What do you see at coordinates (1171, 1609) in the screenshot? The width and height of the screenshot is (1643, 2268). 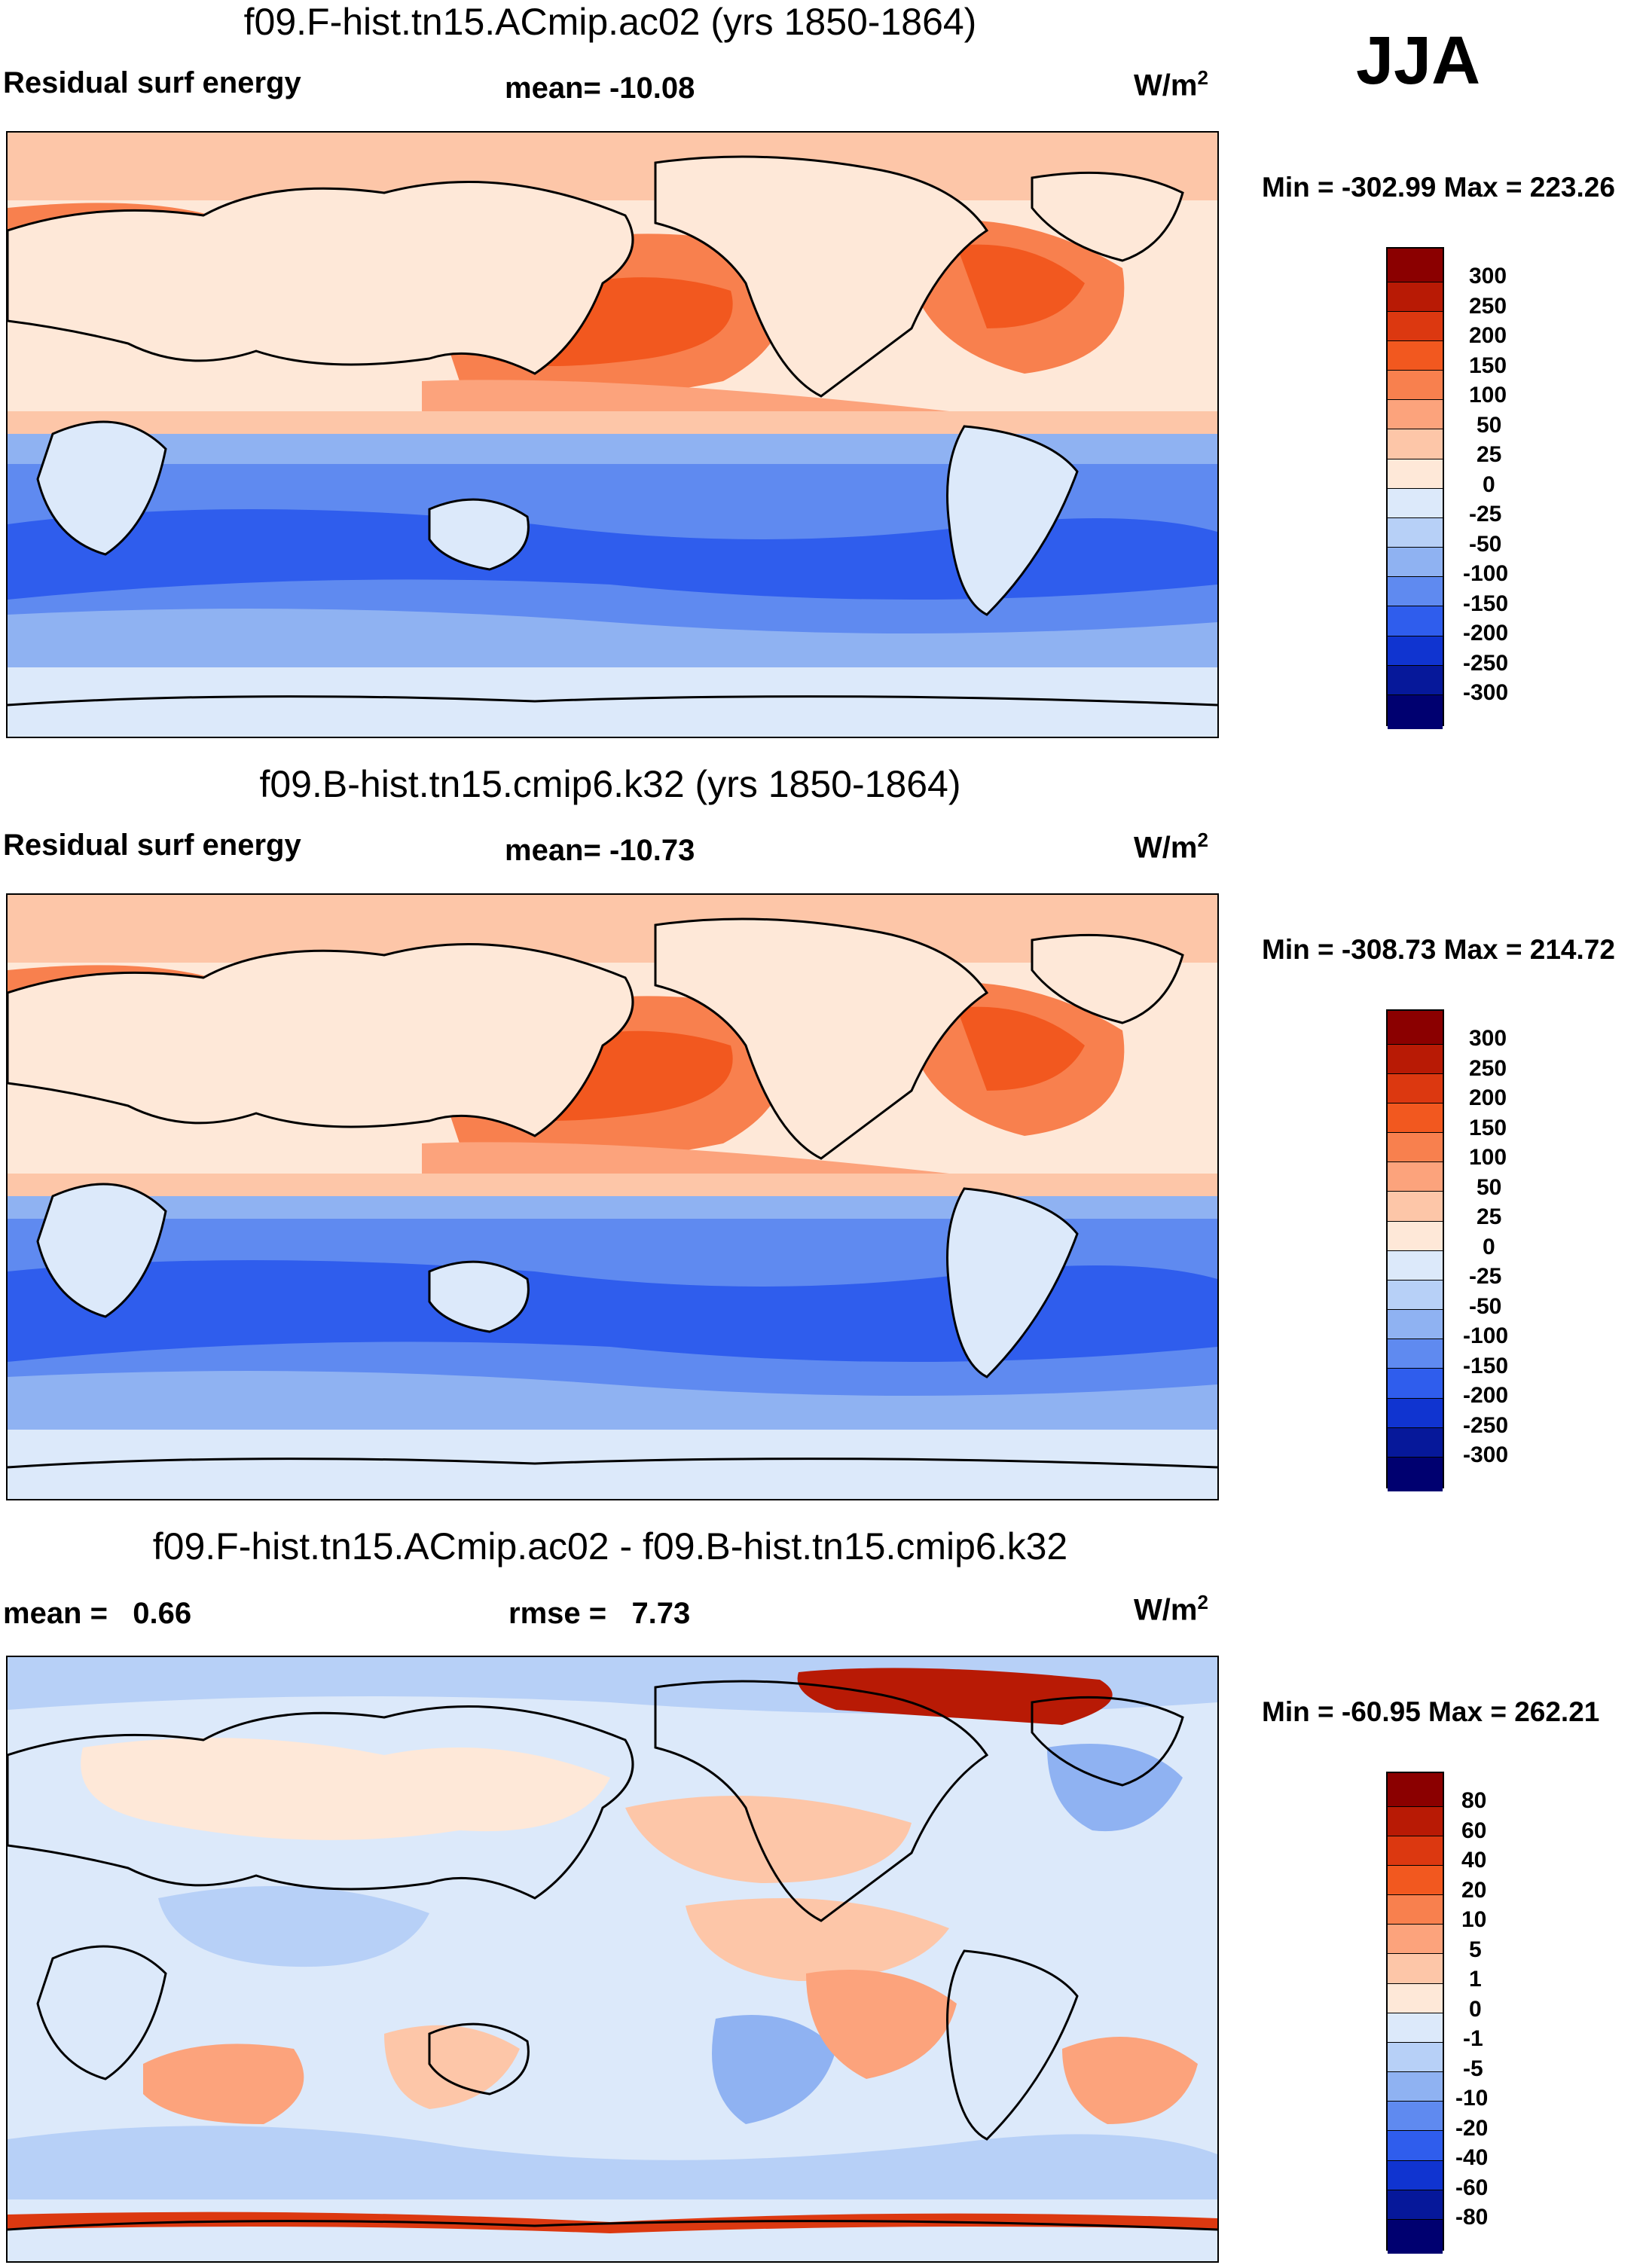 I see `panel3-units: W/m2` at bounding box center [1171, 1609].